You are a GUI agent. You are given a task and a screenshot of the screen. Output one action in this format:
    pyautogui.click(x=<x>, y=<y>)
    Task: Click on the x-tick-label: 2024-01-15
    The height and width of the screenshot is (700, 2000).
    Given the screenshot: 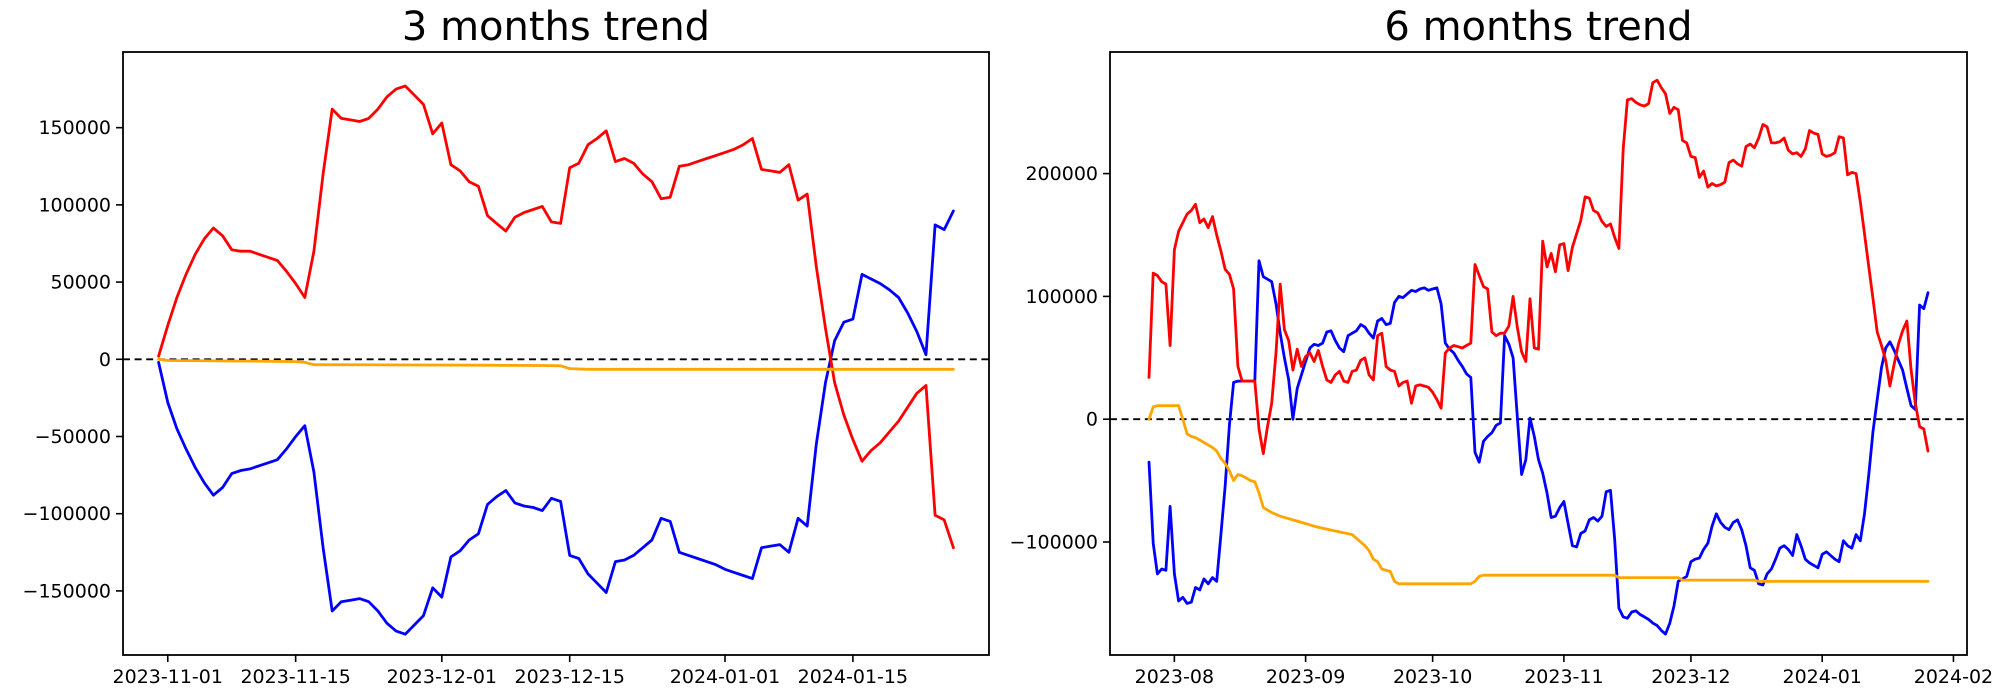 What is the action you would take?
    pyautogui.click(x=853, y=677)
    